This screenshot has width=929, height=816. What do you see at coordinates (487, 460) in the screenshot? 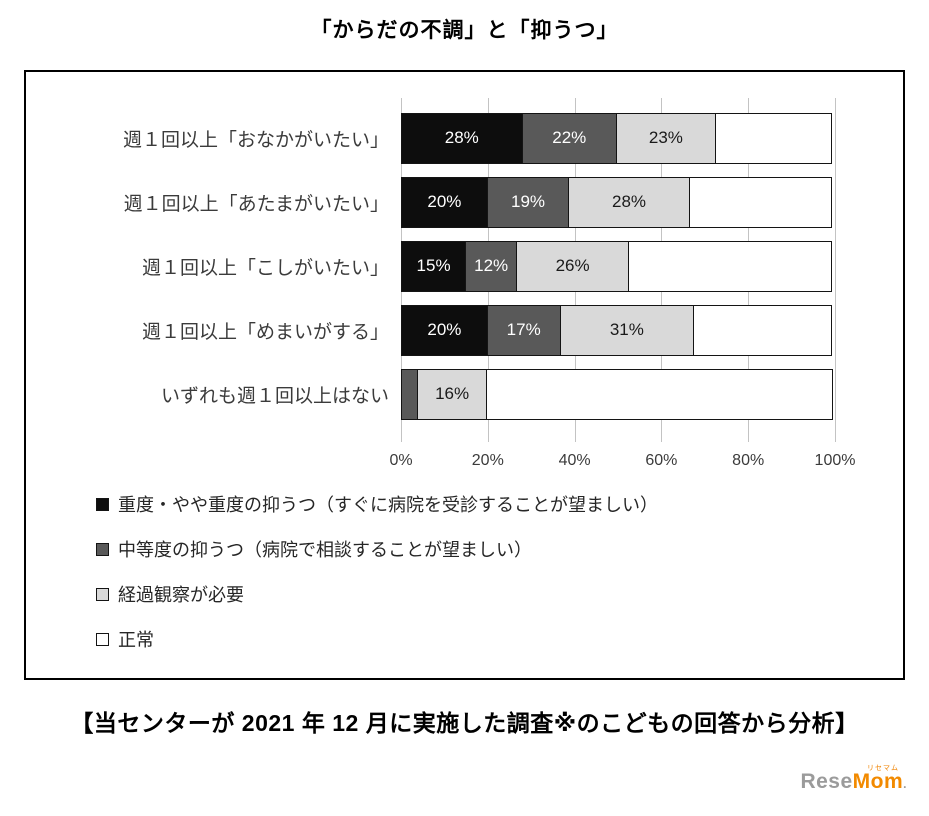
I see `x-tick-label: 20%` at bounding box center [487, 460].